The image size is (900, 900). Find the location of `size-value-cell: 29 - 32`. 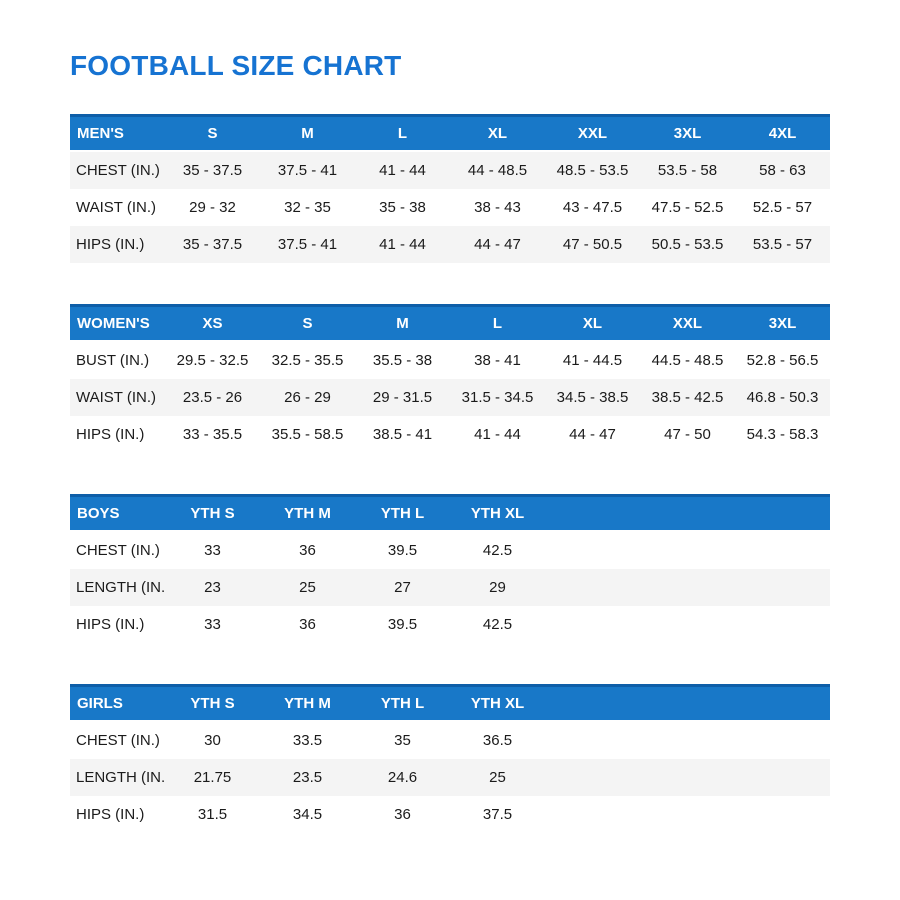

size-value-cell: 29 - 32 is located at coordinates (212, 207).